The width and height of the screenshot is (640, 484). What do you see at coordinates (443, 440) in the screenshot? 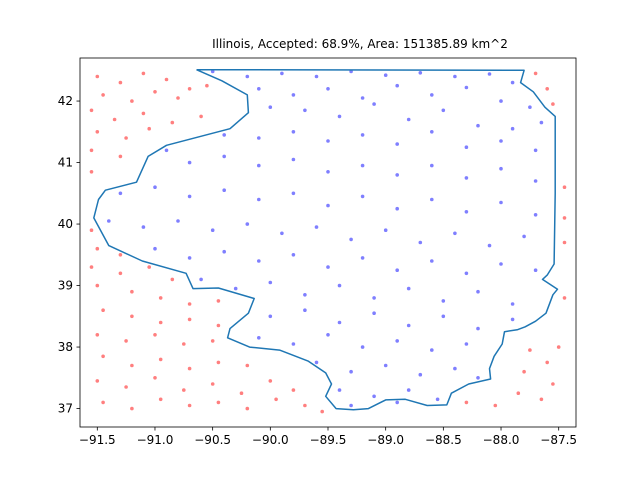
I see `x-tick-label: −88.5` at bounding box center [443, 440].